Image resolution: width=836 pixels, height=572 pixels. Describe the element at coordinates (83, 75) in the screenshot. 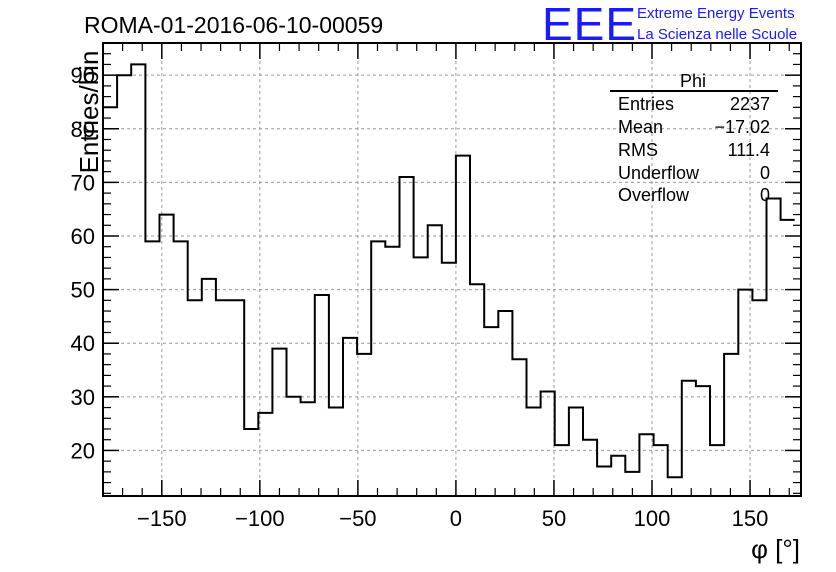

I see `y-tick-label: 90` at that location.